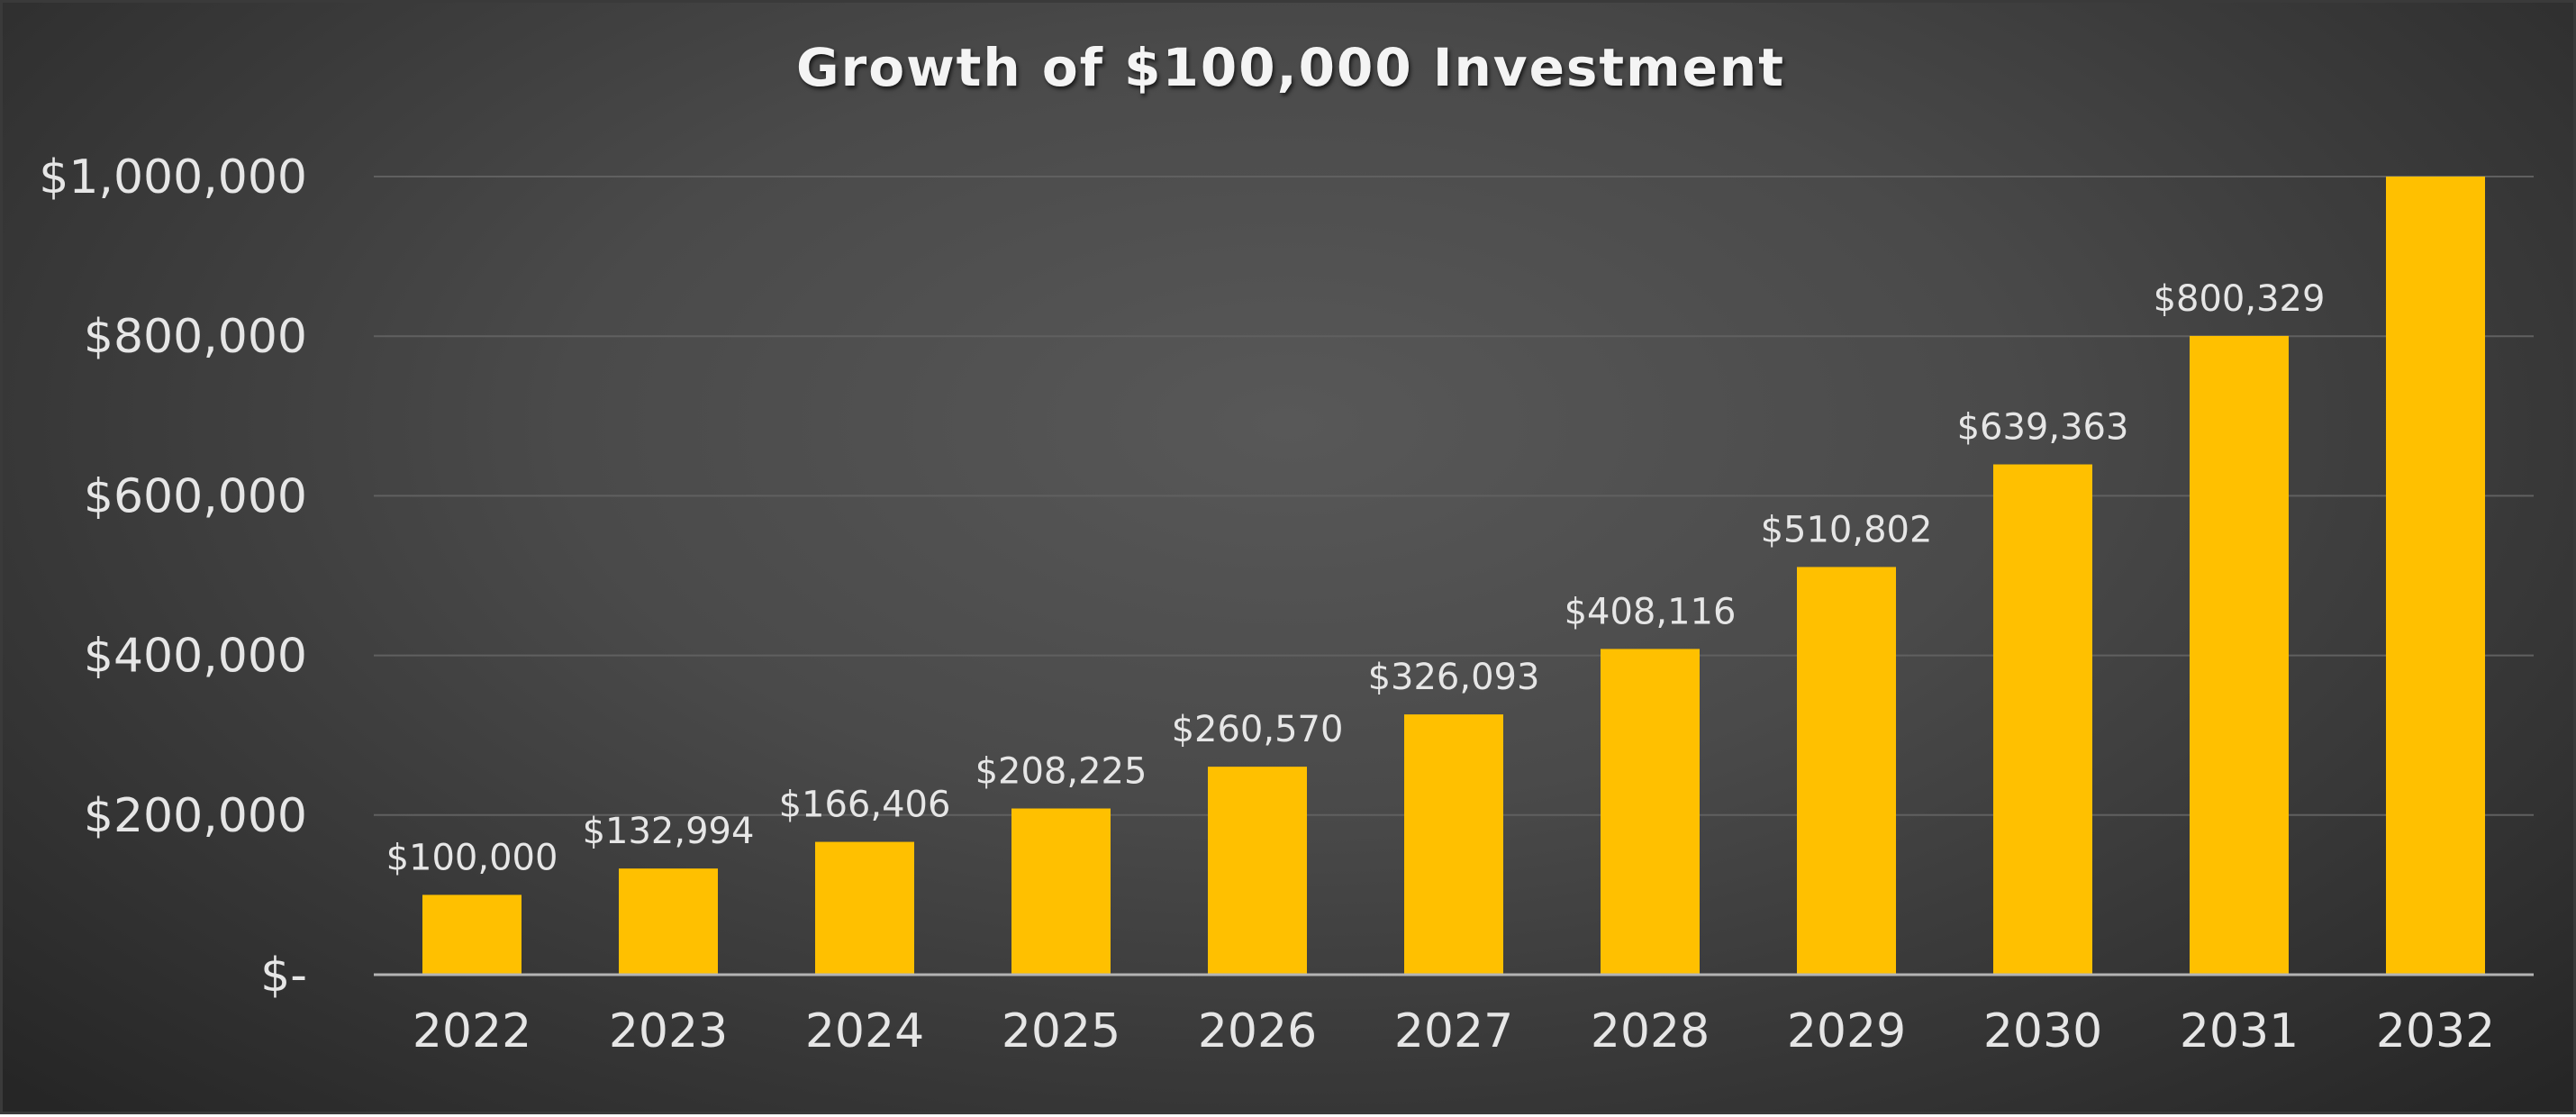 This screenshot has height=1117, width=2576. I want to click on x-tick-label: 2025, so click(1061, 1031).